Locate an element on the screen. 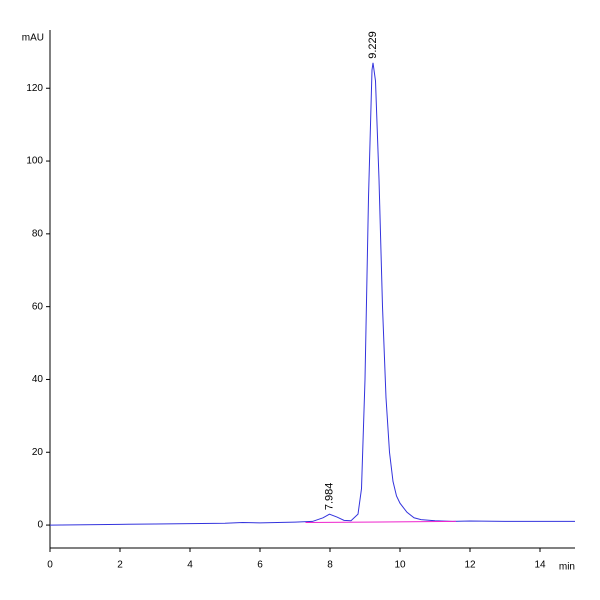  y-tick-label: 80 is located at coordinates (38, 233).